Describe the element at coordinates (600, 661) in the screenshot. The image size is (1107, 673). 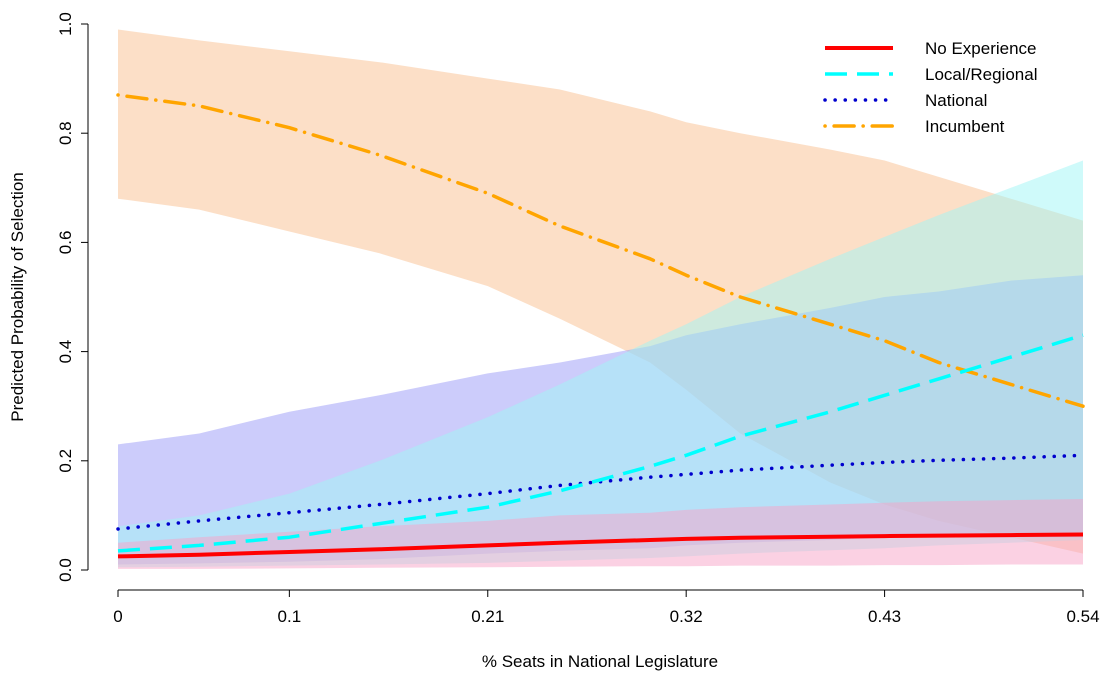
I see `x-axis-label: % Seats in National Legislature` at that location.